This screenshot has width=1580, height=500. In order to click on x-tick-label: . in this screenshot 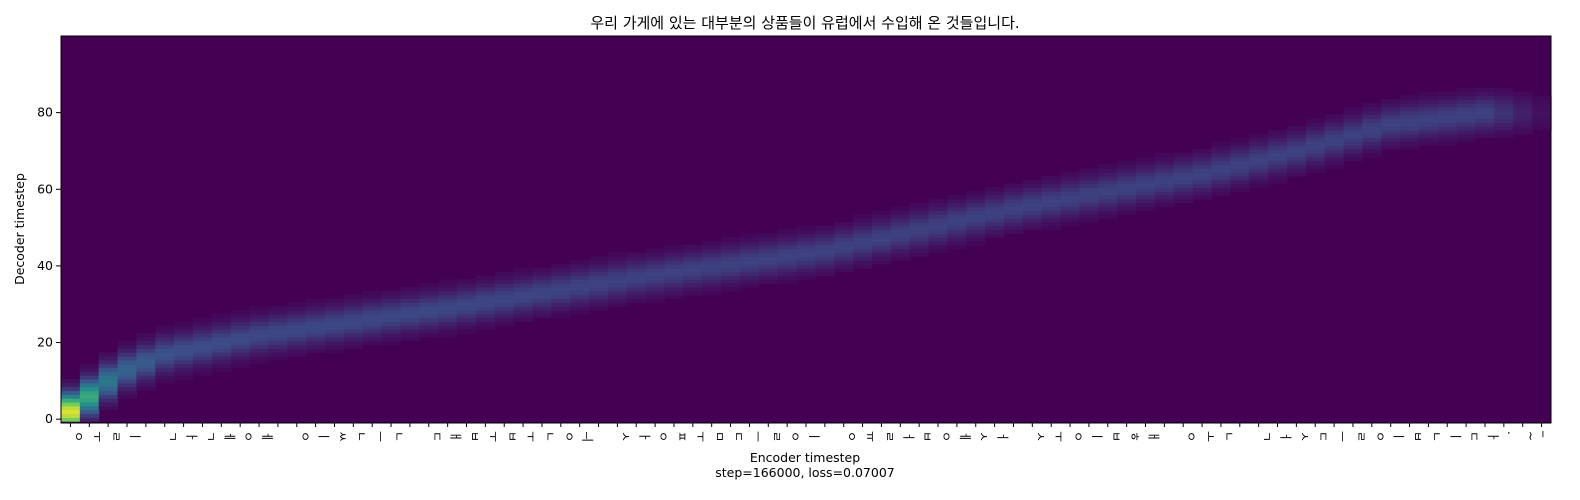, I will do `click(1512, 433)`.